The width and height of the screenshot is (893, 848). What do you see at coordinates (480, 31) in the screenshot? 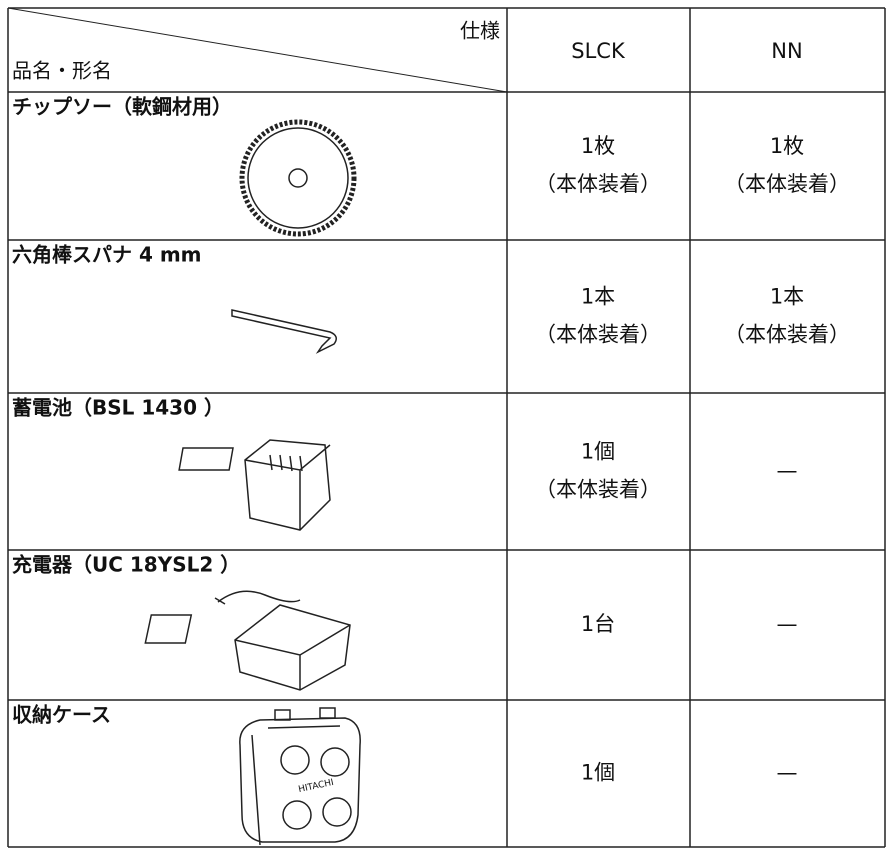
I see `header-spec: 仕様` at bounding box center [480, 31].